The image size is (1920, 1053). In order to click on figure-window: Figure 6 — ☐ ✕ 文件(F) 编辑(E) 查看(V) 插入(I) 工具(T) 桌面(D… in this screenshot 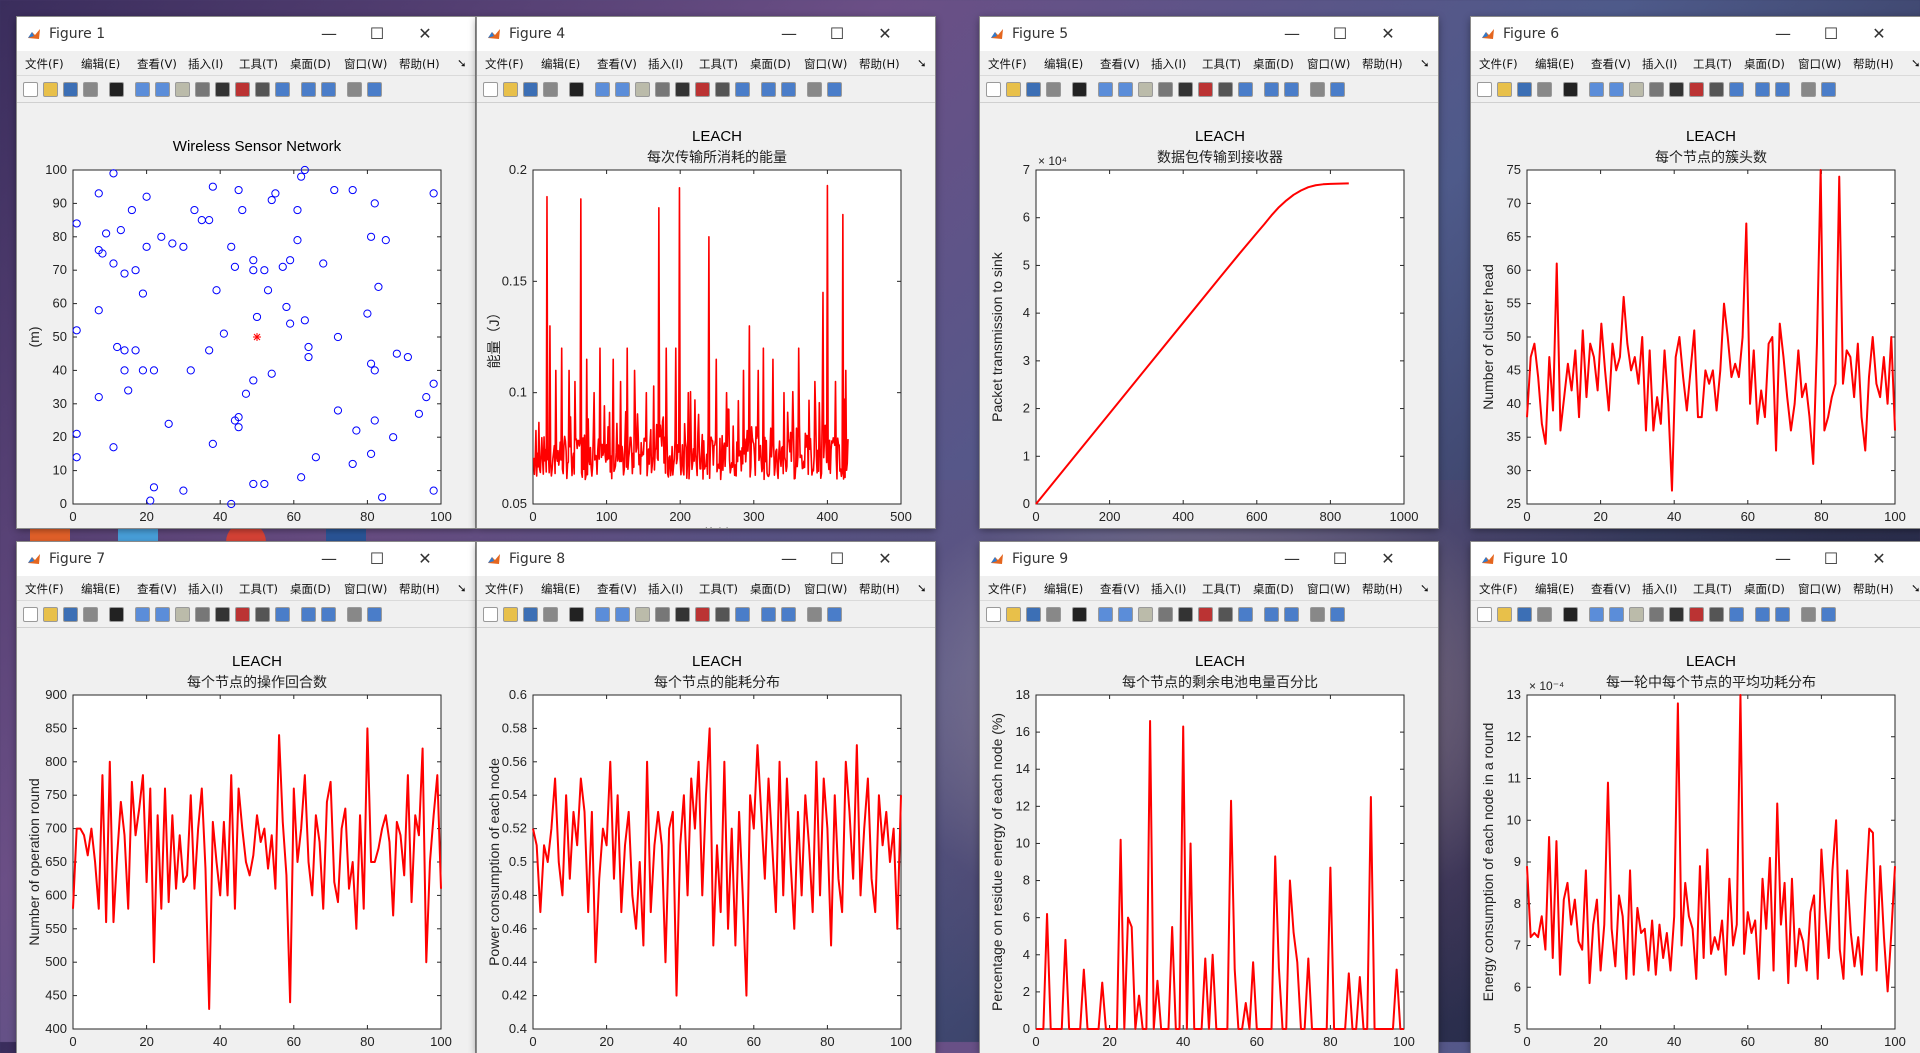, I will do `click(1695, 272)`.